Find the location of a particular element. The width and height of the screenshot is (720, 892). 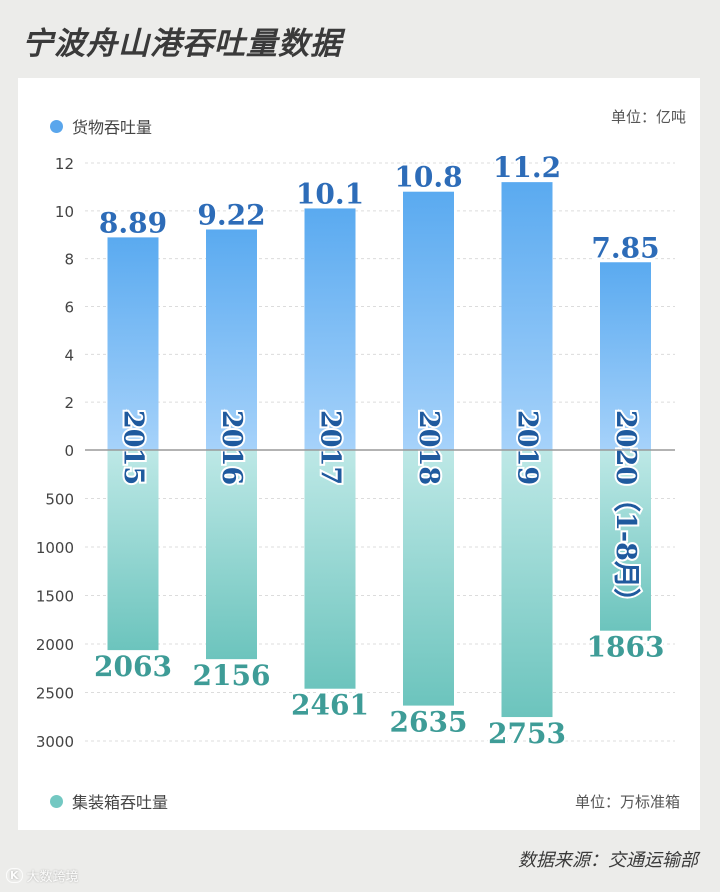

container-value-label: 2156 is located at coordinates (232, 675).